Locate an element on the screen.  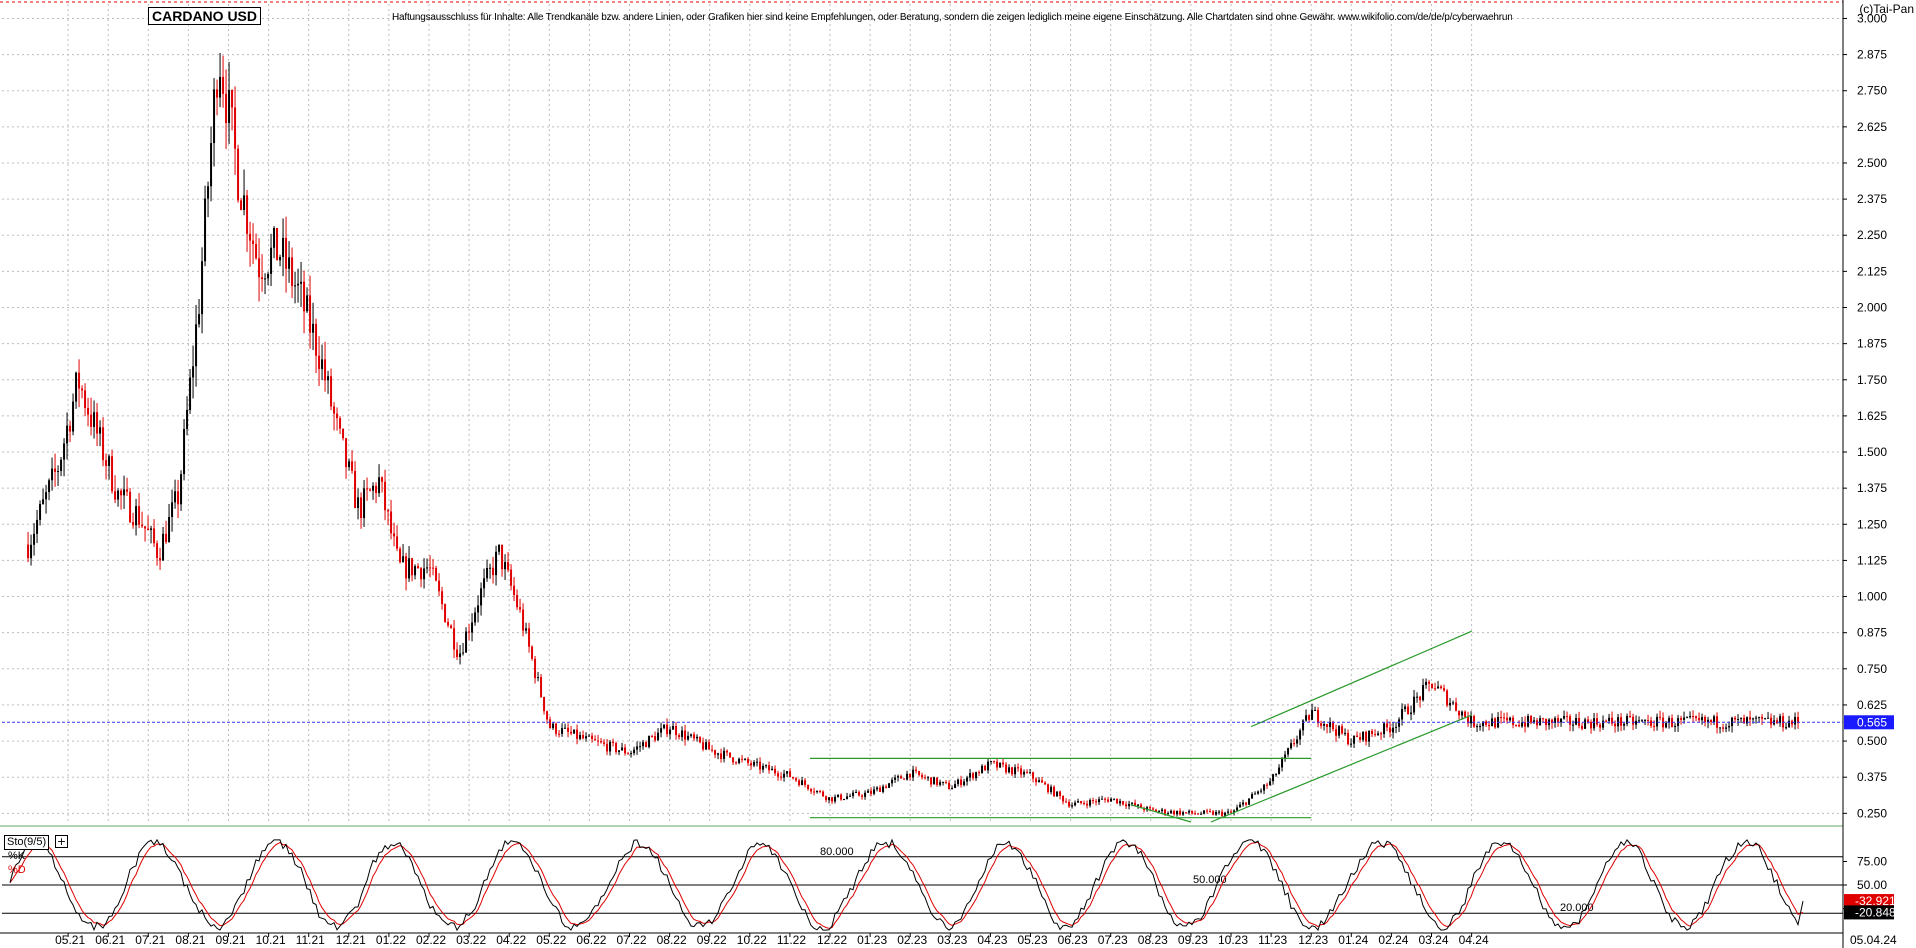
trendlines is located at coordinates (1141, 726).